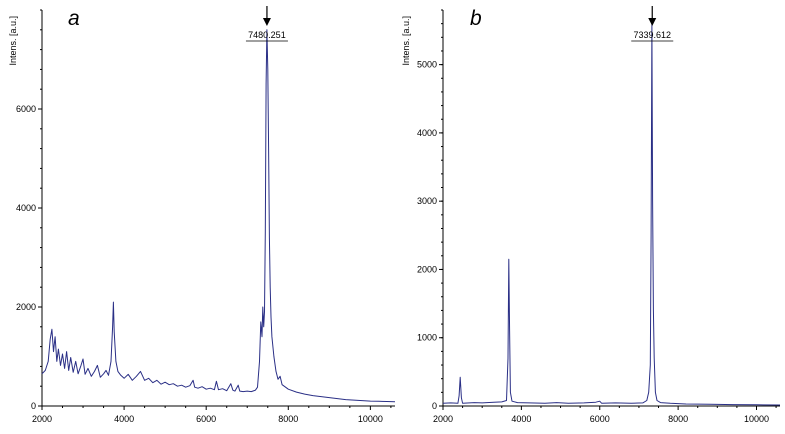 The height and width of the screenshot is (434, 785). Describe the element at coordinates (427, 338) in the screenshot. I see `y-tick-label: 1000` at that location.